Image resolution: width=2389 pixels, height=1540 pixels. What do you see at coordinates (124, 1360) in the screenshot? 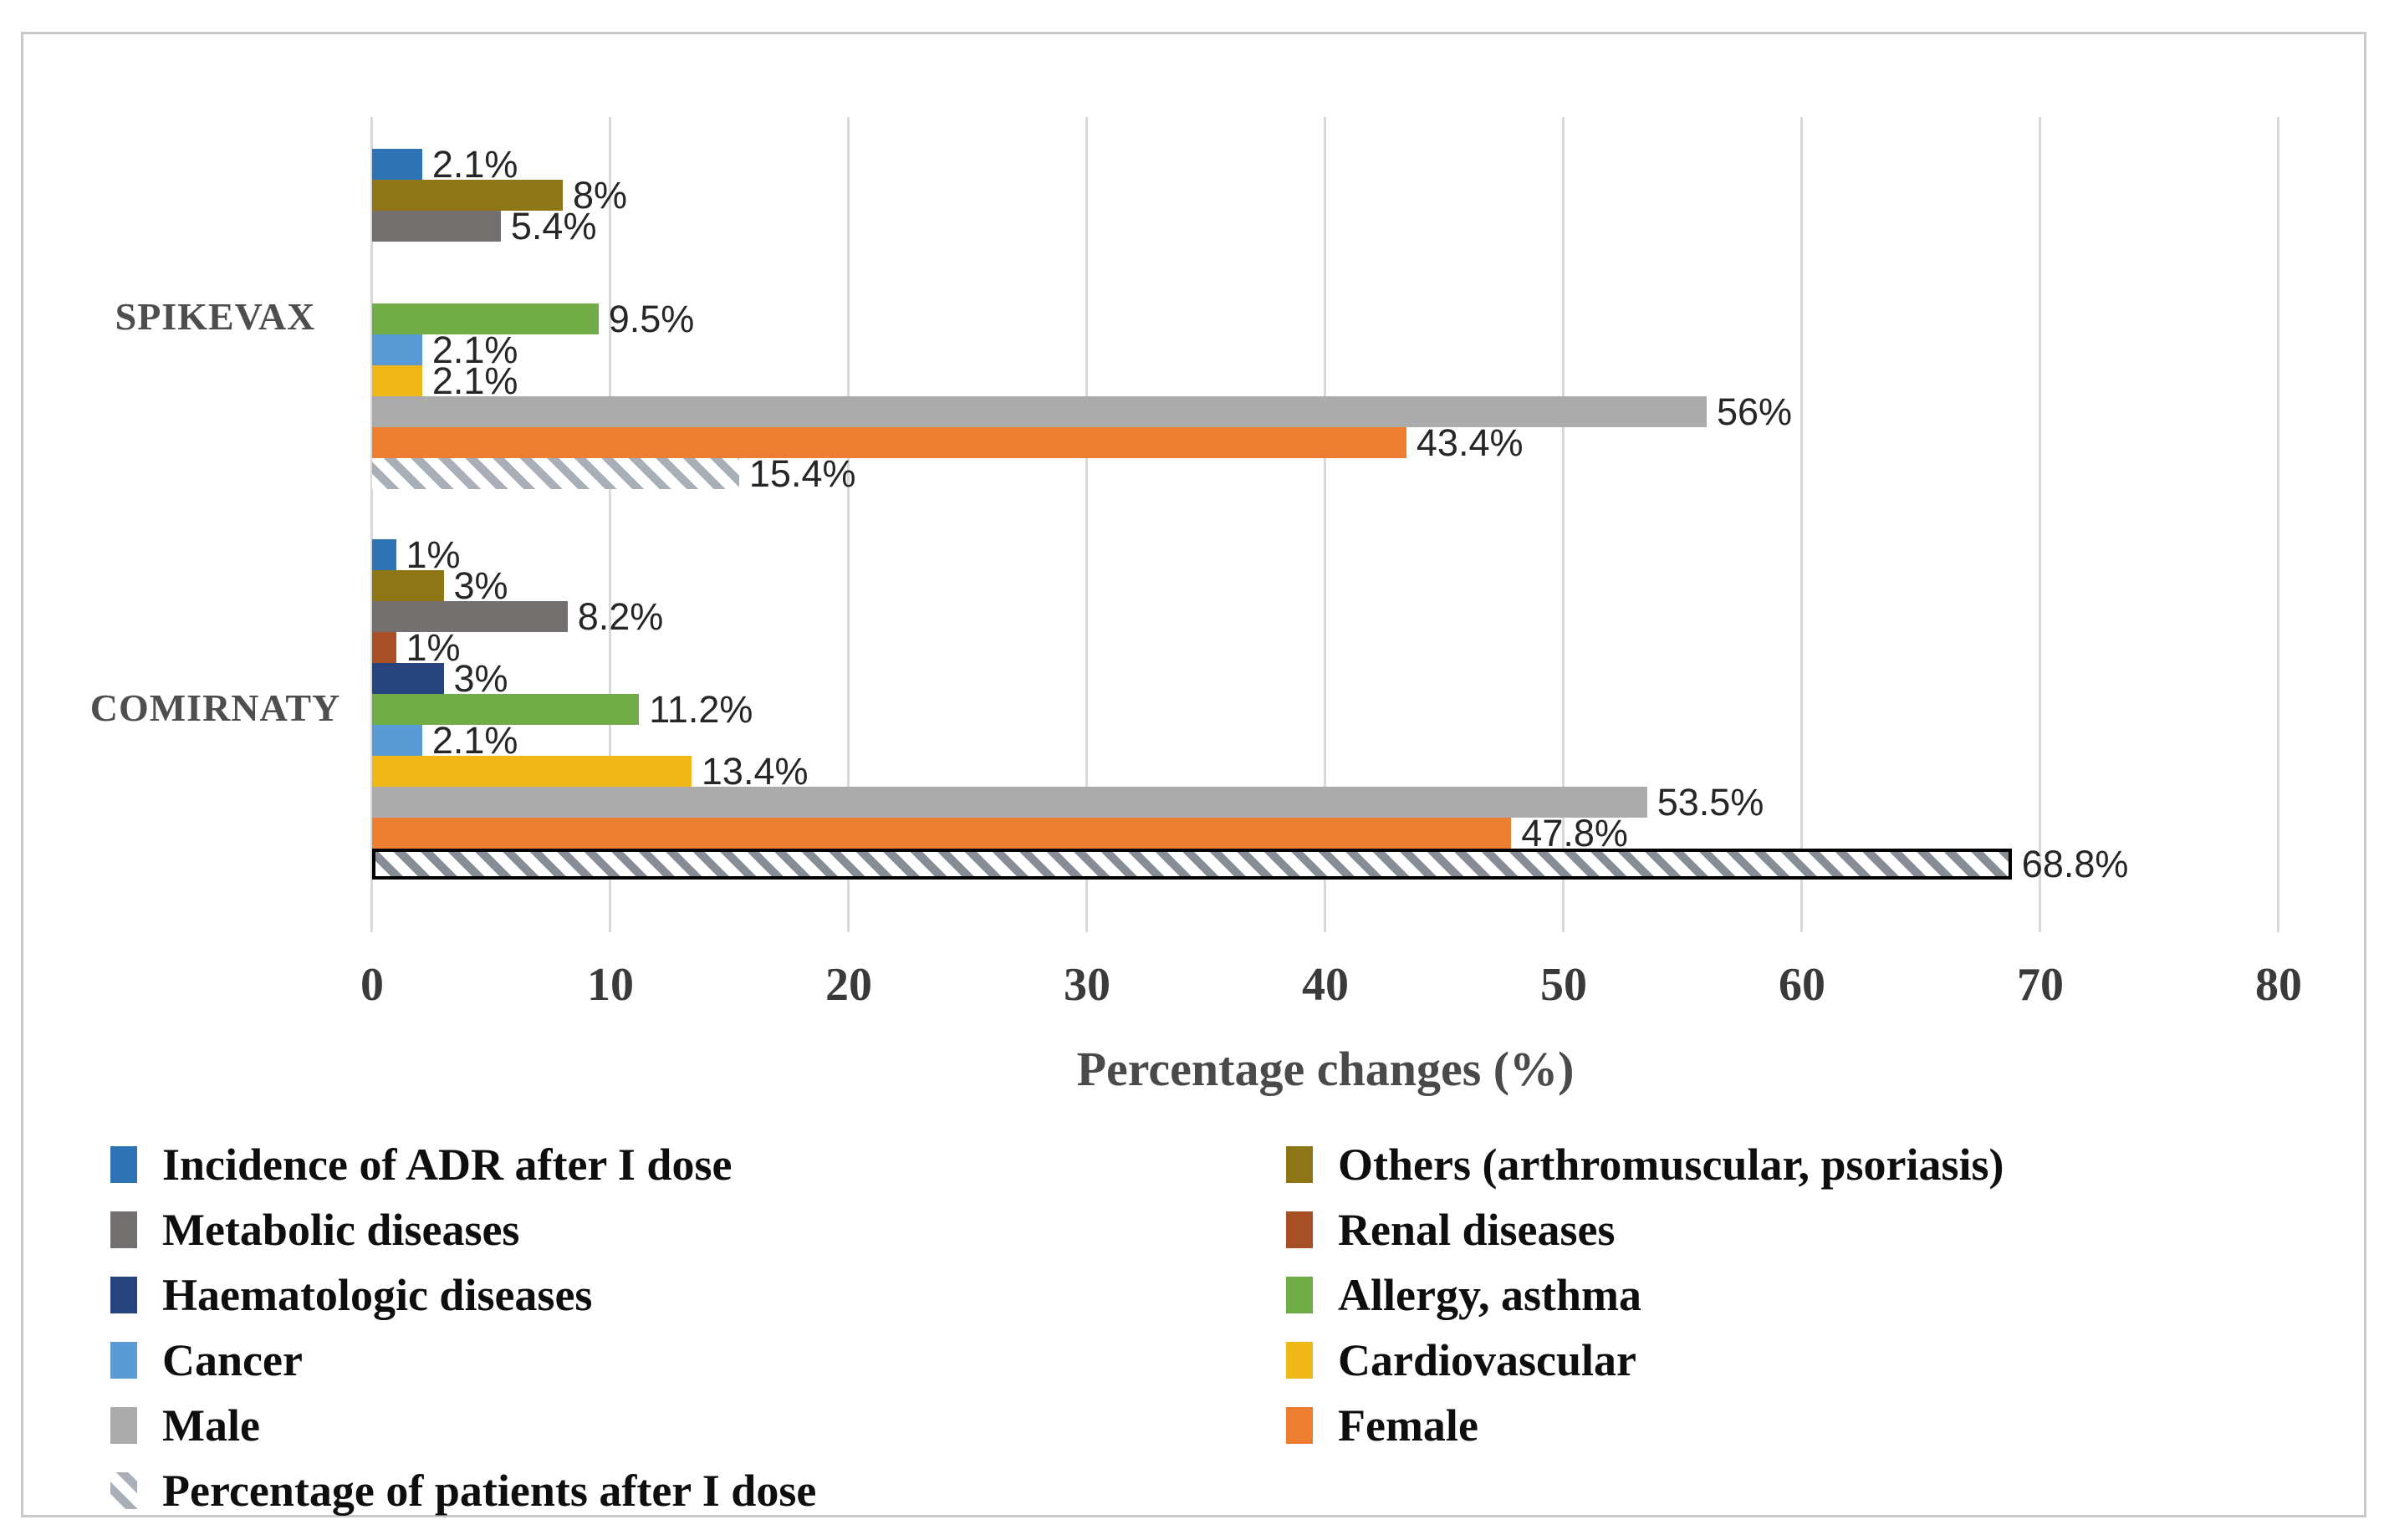
I see `legend-swatch-cancer` at bounding box center [124, 1360].